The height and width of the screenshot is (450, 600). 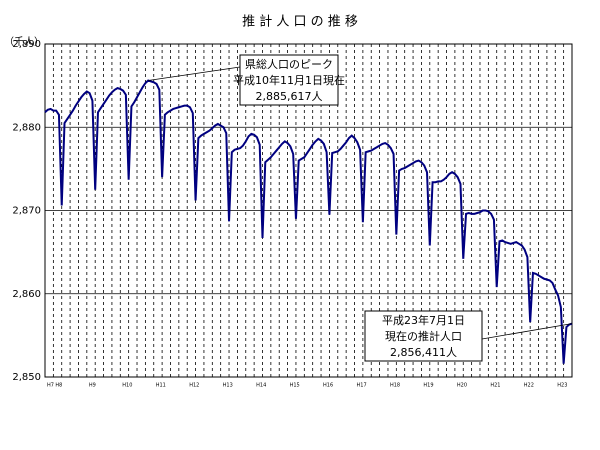 I want to click on chart-title: 推 計 人 口 の 推 移, so click(x=300, y=22).